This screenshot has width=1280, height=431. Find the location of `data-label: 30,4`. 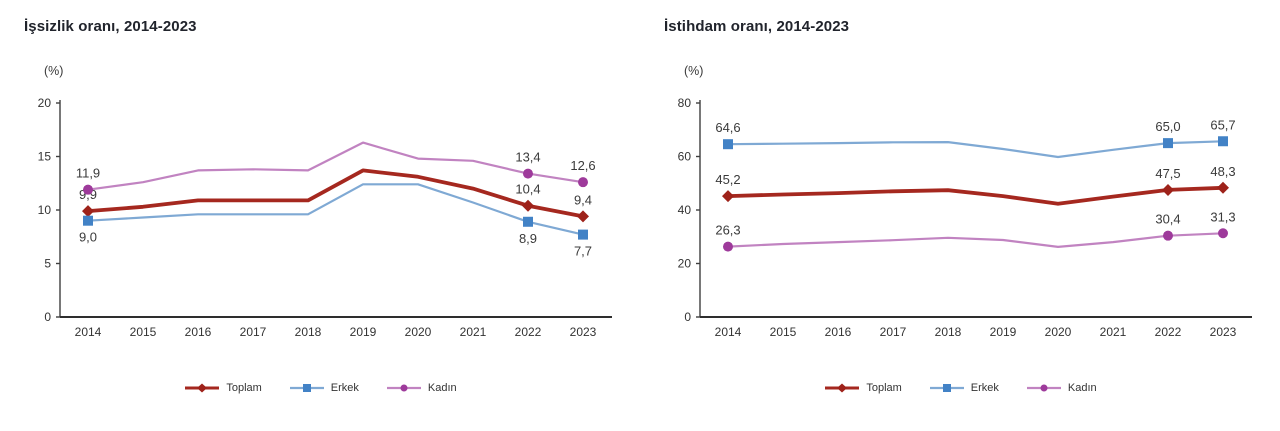

data-label: 30,4 is located at coordinates (1167, 219).